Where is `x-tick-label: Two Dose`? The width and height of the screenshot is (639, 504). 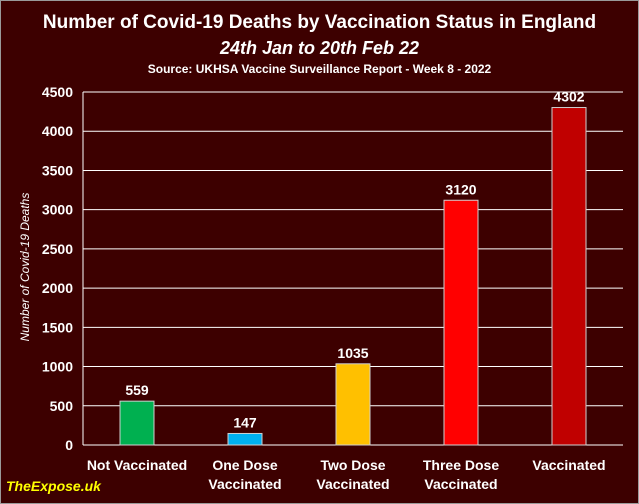
x-tick-label: Two Dose is located at coordinates (352, 465).